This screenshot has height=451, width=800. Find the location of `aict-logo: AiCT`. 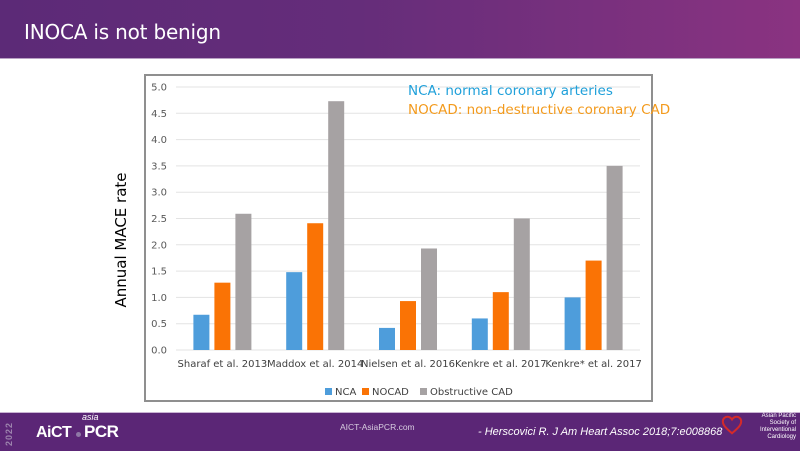

aict-logo: AiCT is located at coordinates (54, 432).